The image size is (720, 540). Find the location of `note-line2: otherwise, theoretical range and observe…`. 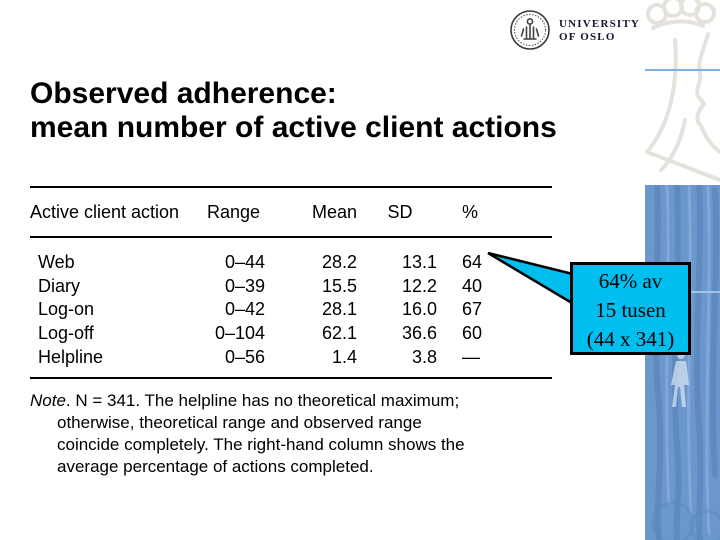

note-line2: otherwise, theoretical range and observe… is located at coordinates (239, 422).